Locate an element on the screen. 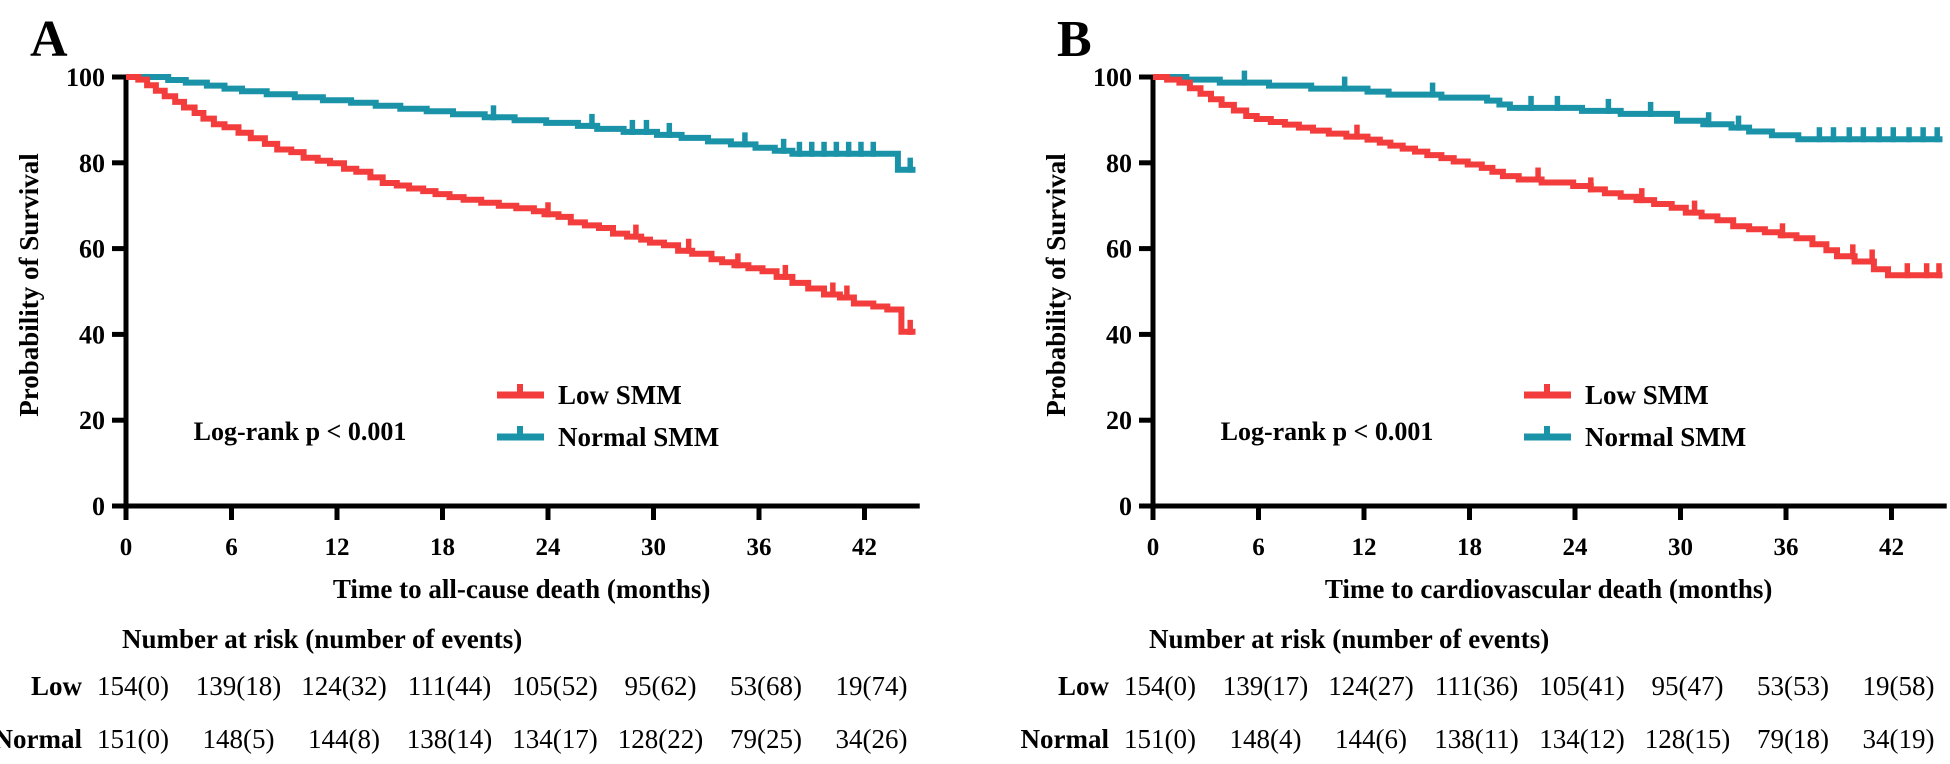  risk-count: 34(19) is located at coordinates (1898, 739).